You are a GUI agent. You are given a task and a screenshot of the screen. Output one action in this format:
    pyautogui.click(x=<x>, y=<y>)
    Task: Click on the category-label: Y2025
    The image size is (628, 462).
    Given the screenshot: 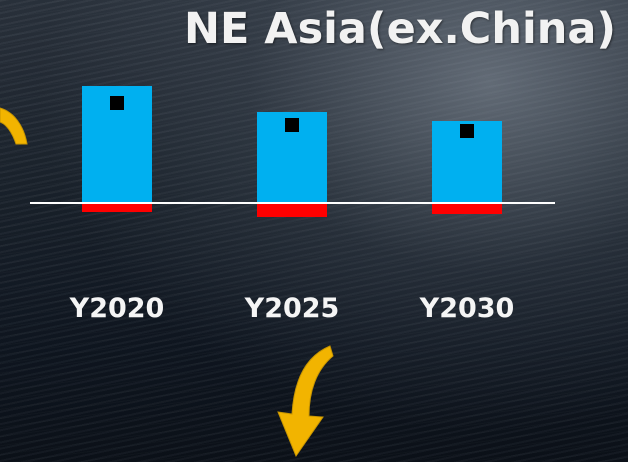 What is the action you would take?
    pyautogui.click(x=292, y=308)
    